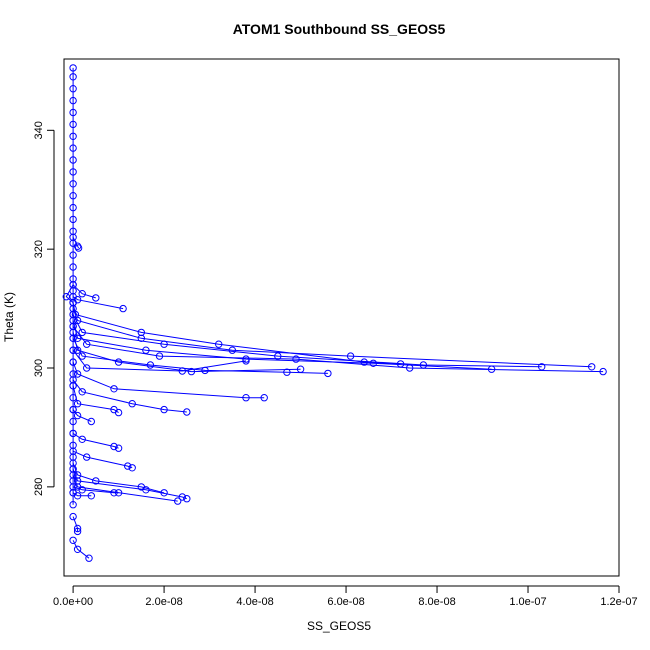 The width and height of the screenshot is (650, 650). Describe the element at coordinates (39, 130) in the screenshot. I see `y-tick-label: 340` at that location.